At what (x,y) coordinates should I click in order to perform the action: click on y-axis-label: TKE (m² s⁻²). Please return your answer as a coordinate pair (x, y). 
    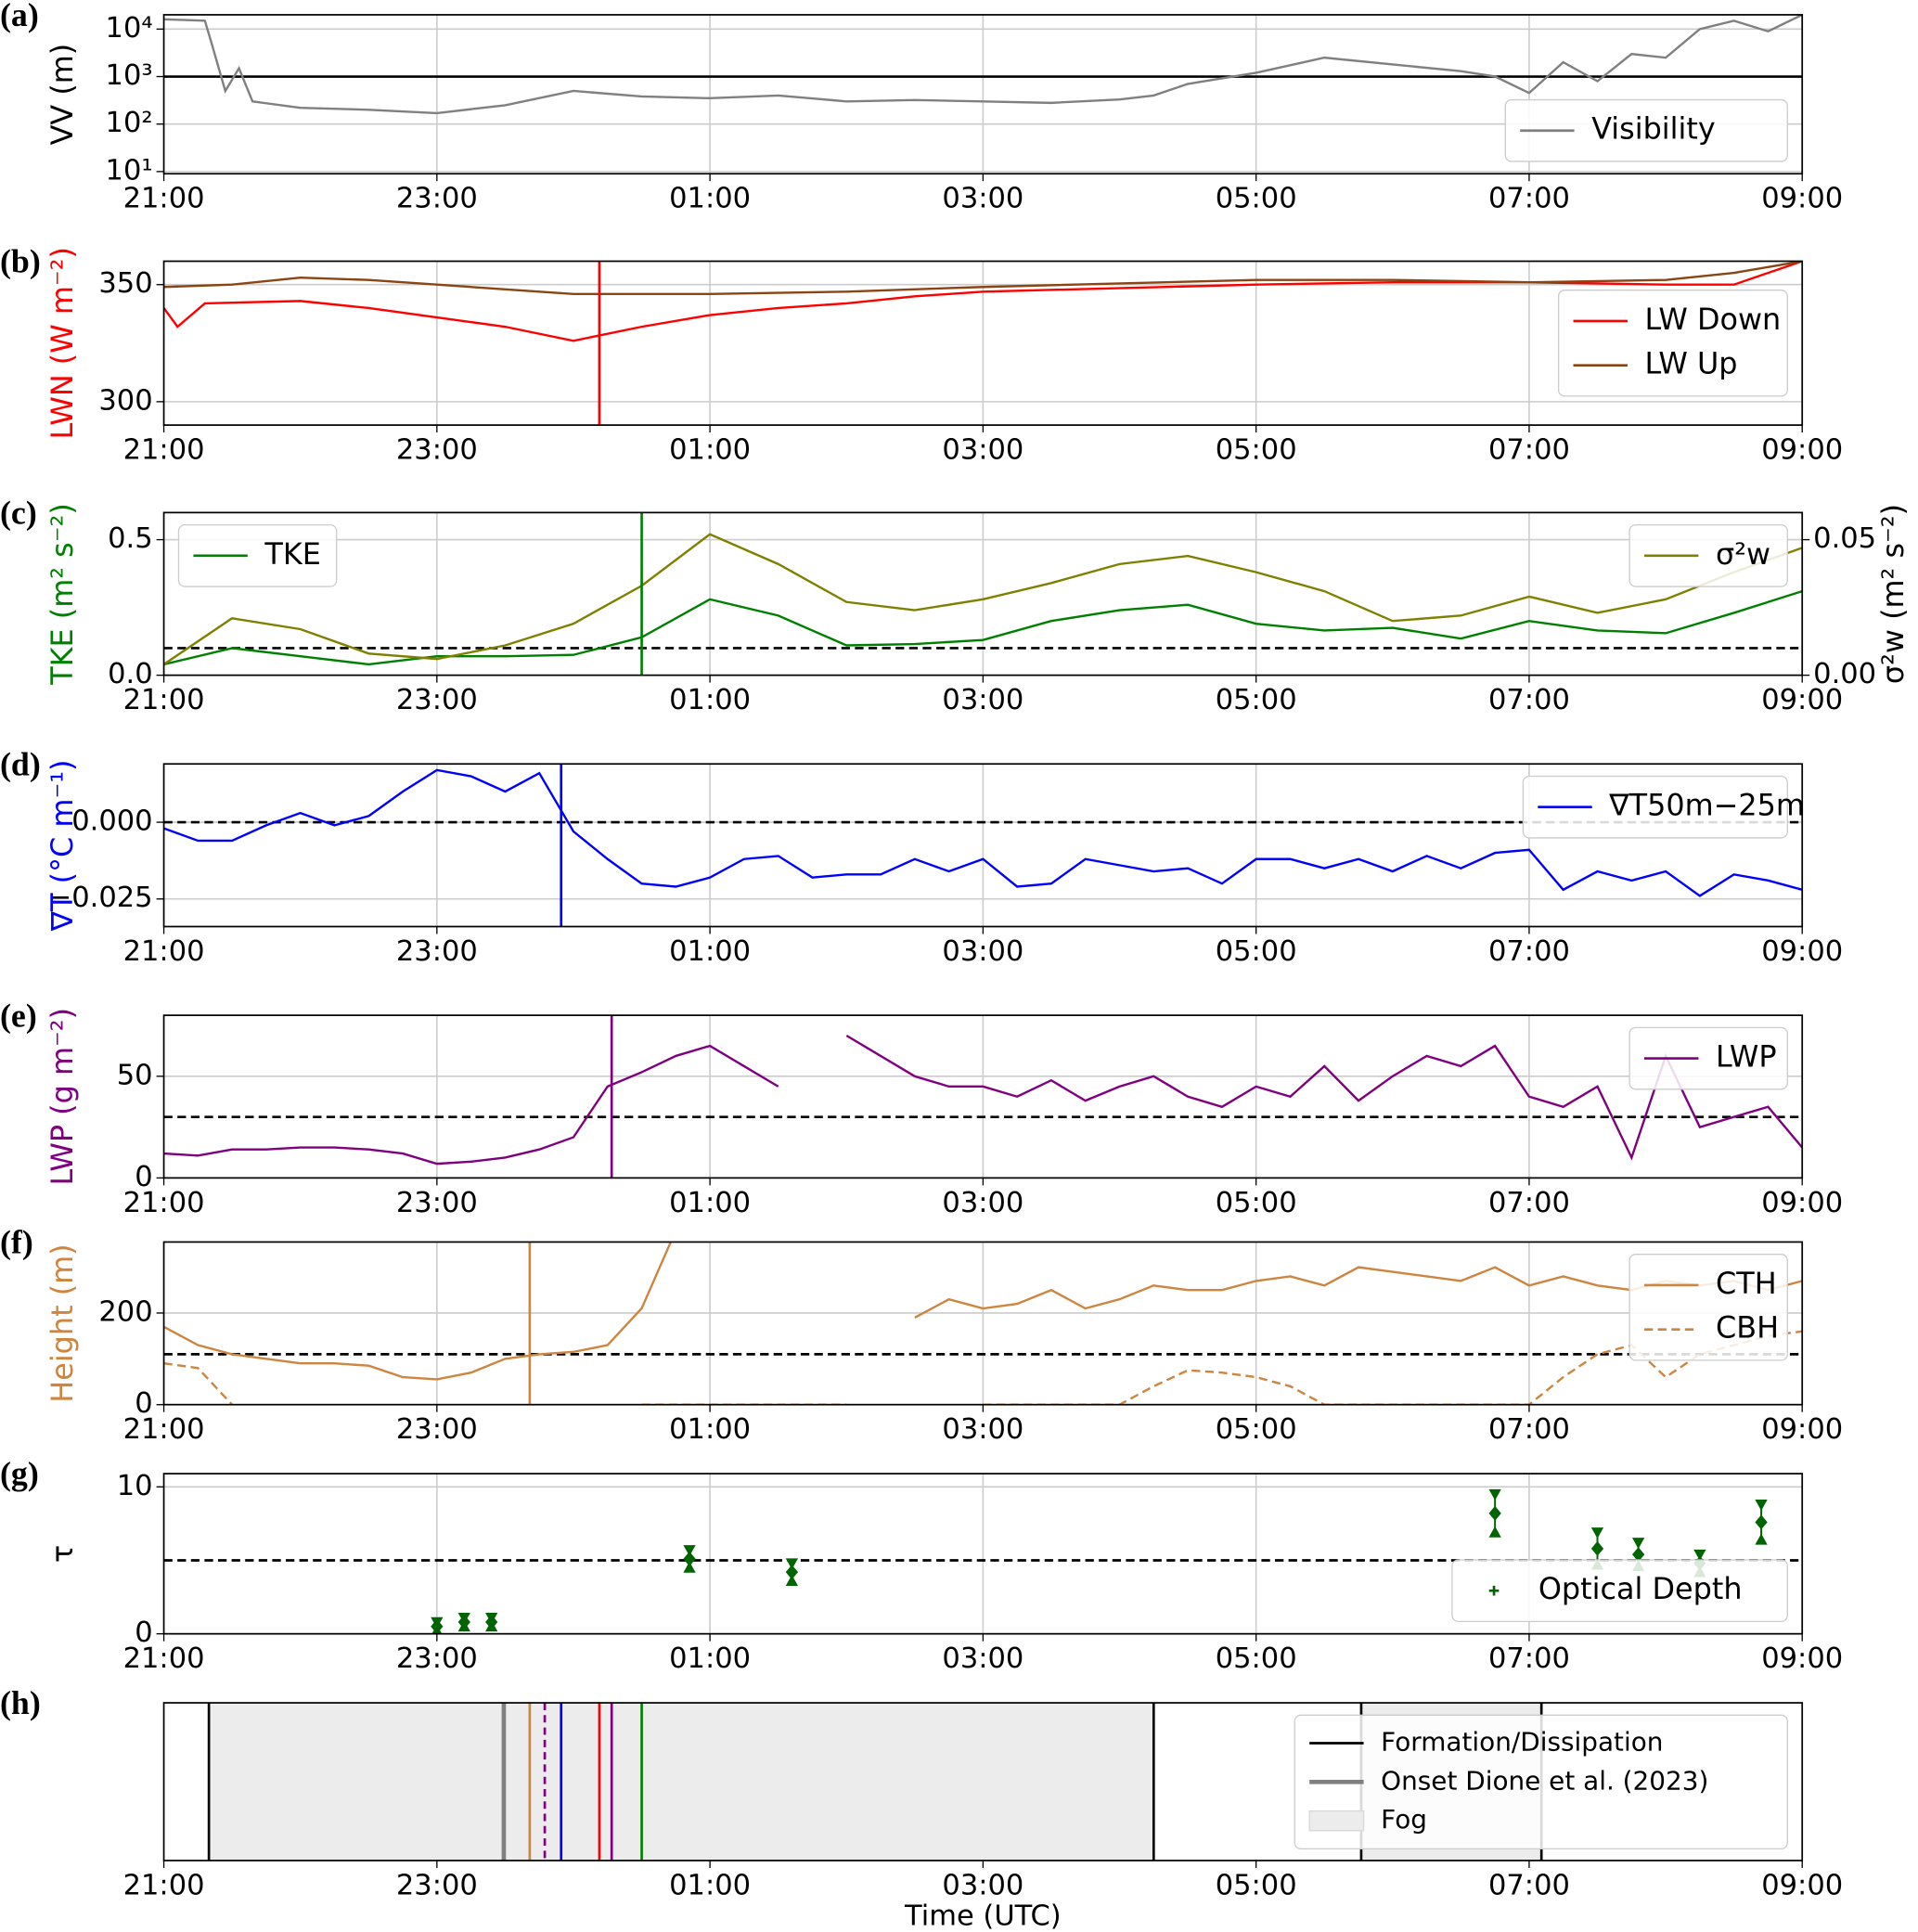
    Looking at the image, I should click on (62, 594).